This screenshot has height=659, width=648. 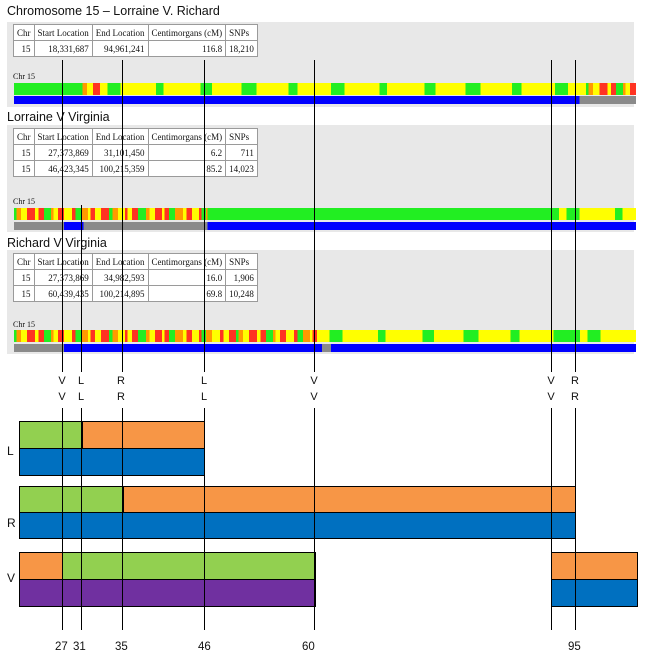 What do you see at coordinates (189, 566) in the screenshot?
I see `block-v-green` at bounding box center [189, 566].